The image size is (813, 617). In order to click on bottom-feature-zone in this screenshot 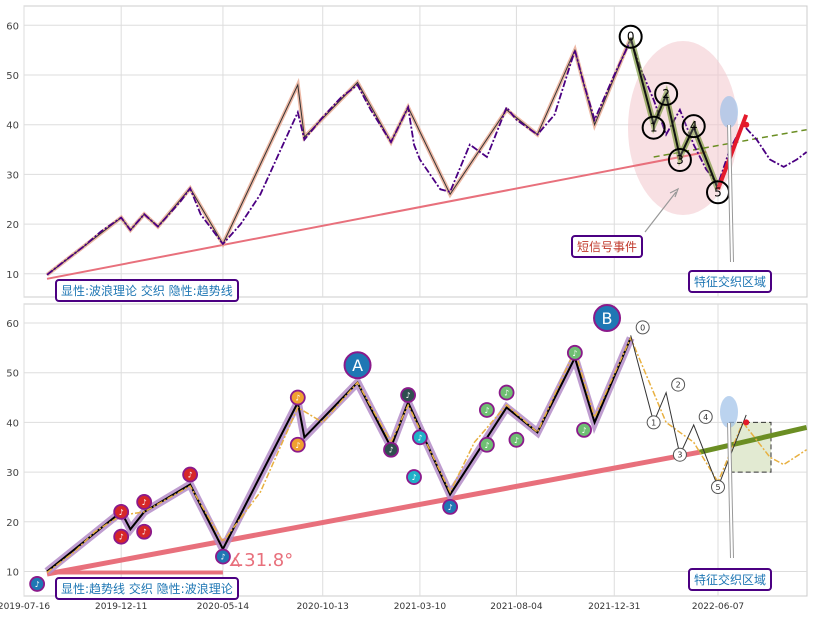, I will do `click(750, 447)`.